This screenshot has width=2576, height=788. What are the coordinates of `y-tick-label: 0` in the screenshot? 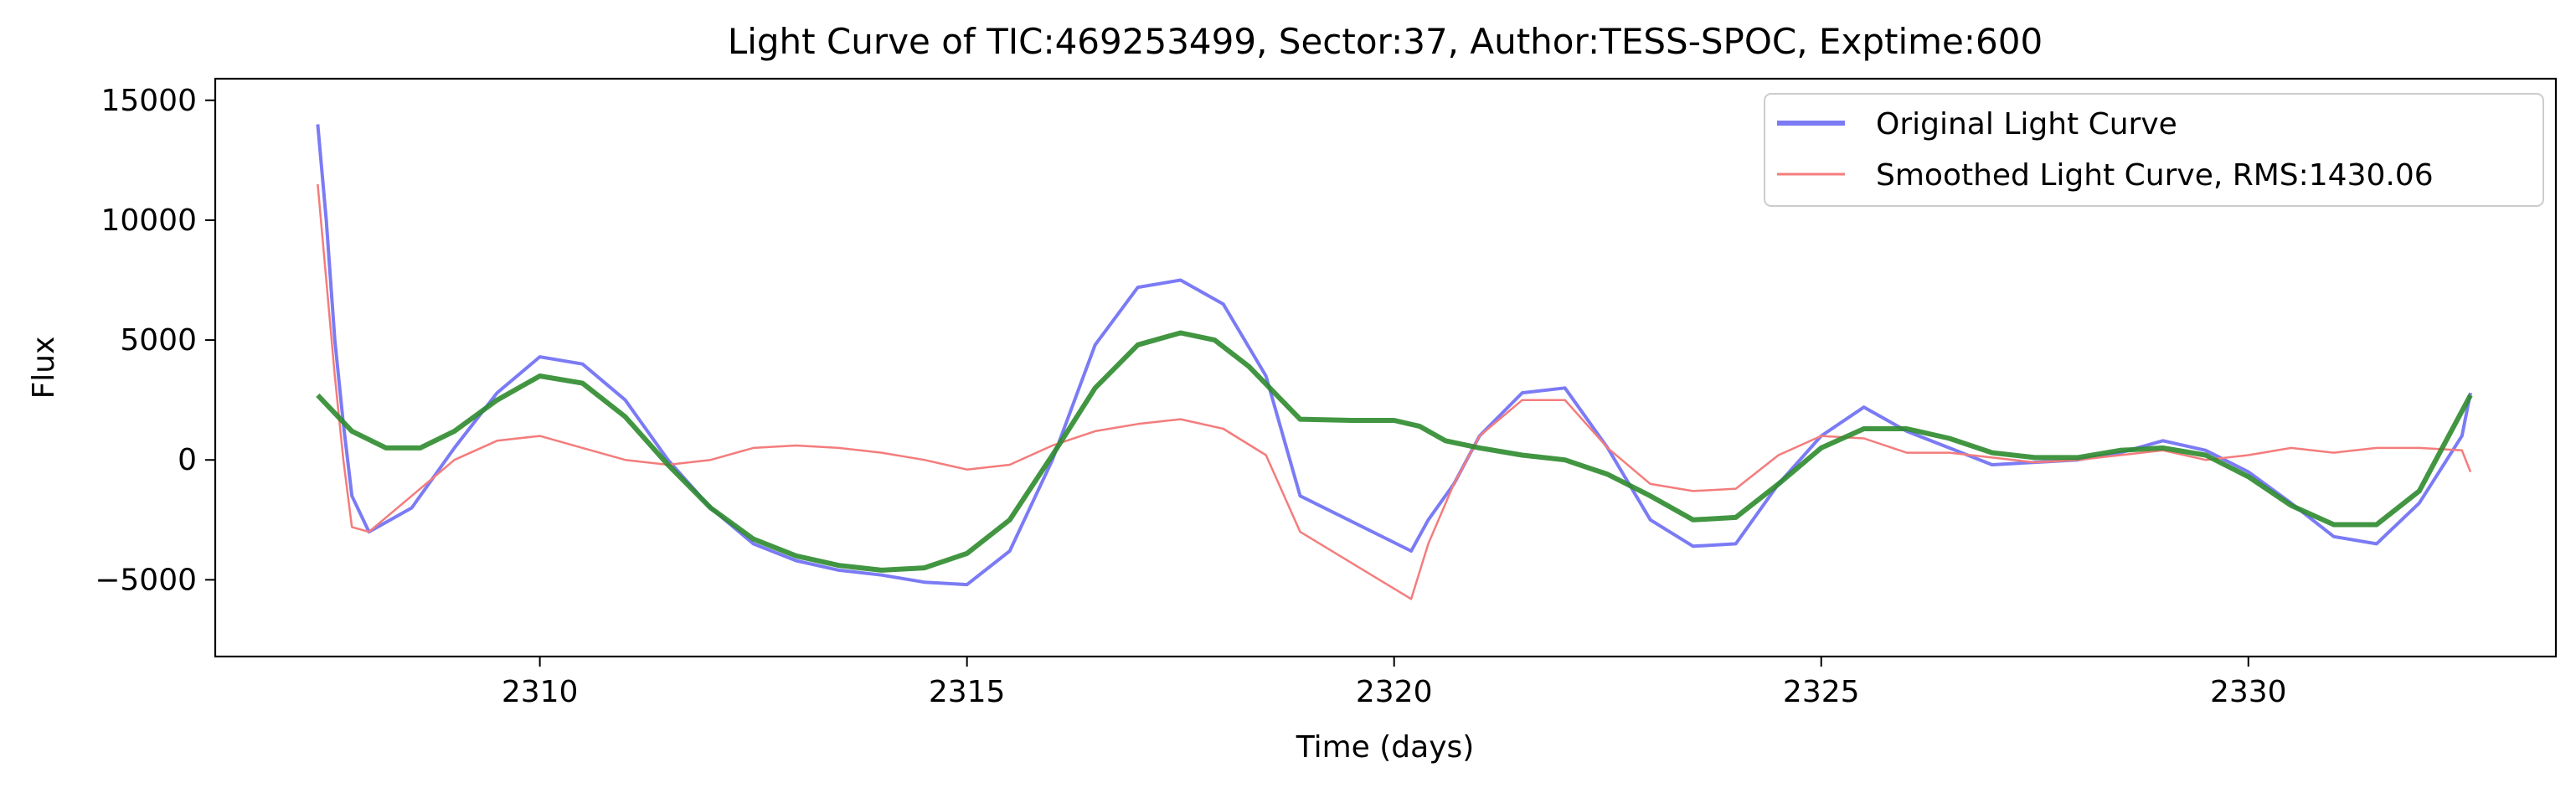 It's located at (187, 460).